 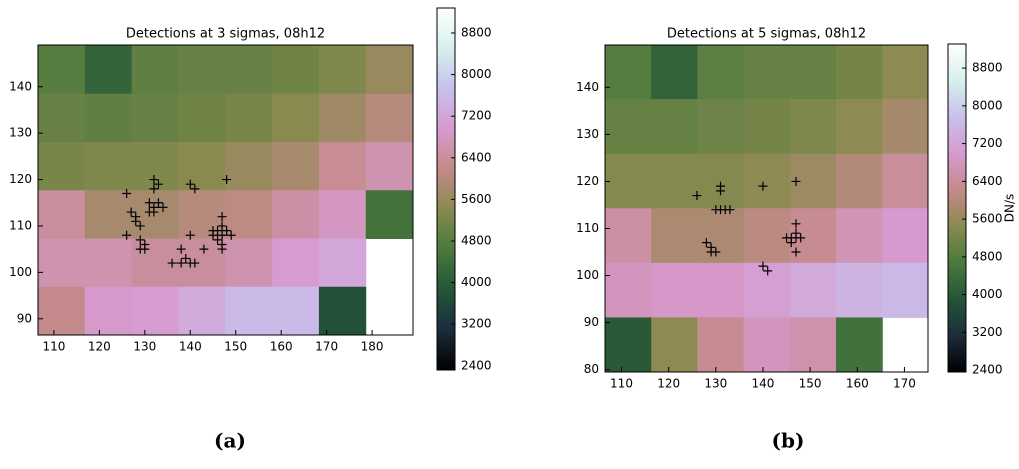 What do you see at coordinates (476, 116) in the screenshot?
I see `colorbar-tick-label: 7200` at bounding box center [476, 116].